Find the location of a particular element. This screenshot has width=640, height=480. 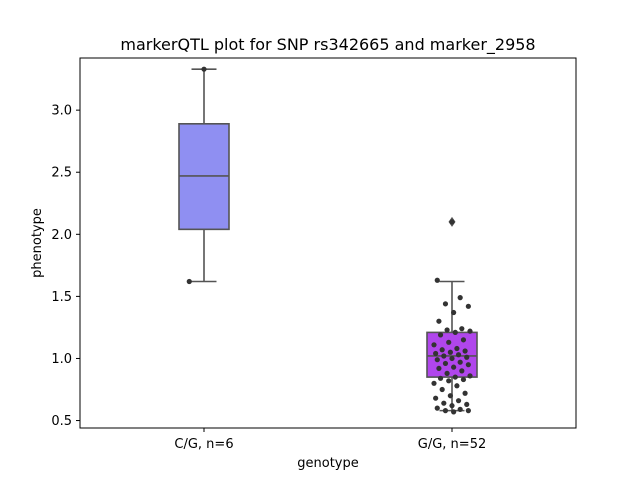

y-tick-label: 2.5 is located at coordinates (61, 173).